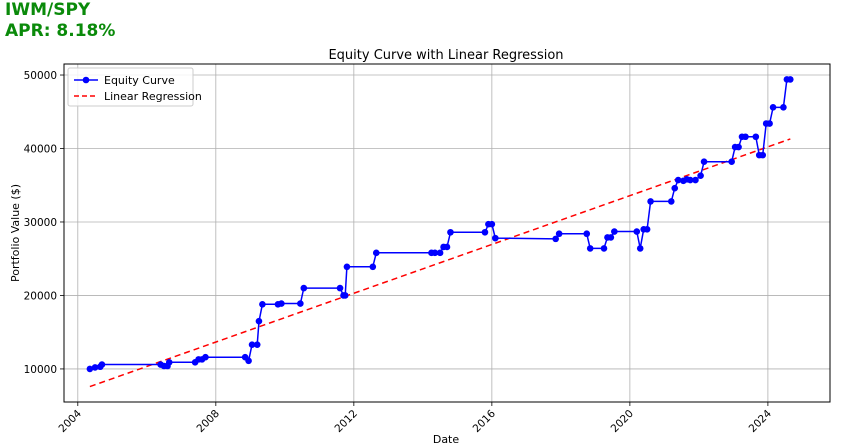  I want to click on x-tick-label: 2004, so click(71, 421).